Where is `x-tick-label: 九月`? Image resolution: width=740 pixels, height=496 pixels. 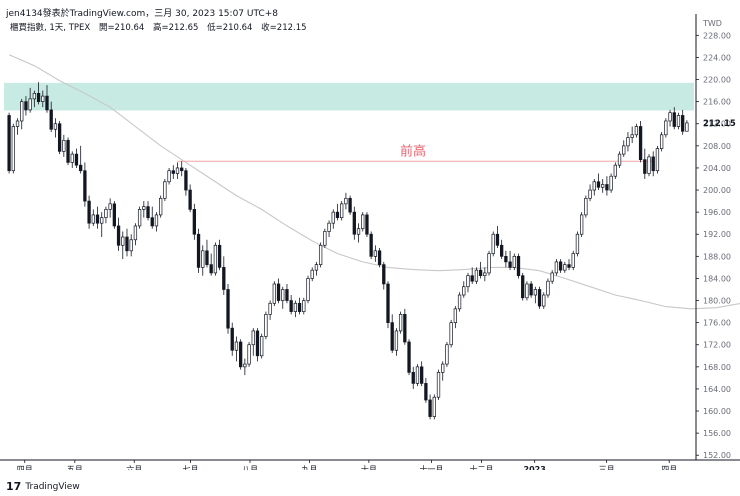 x-tick-label: 九月 is located at coordinates (309, 467).